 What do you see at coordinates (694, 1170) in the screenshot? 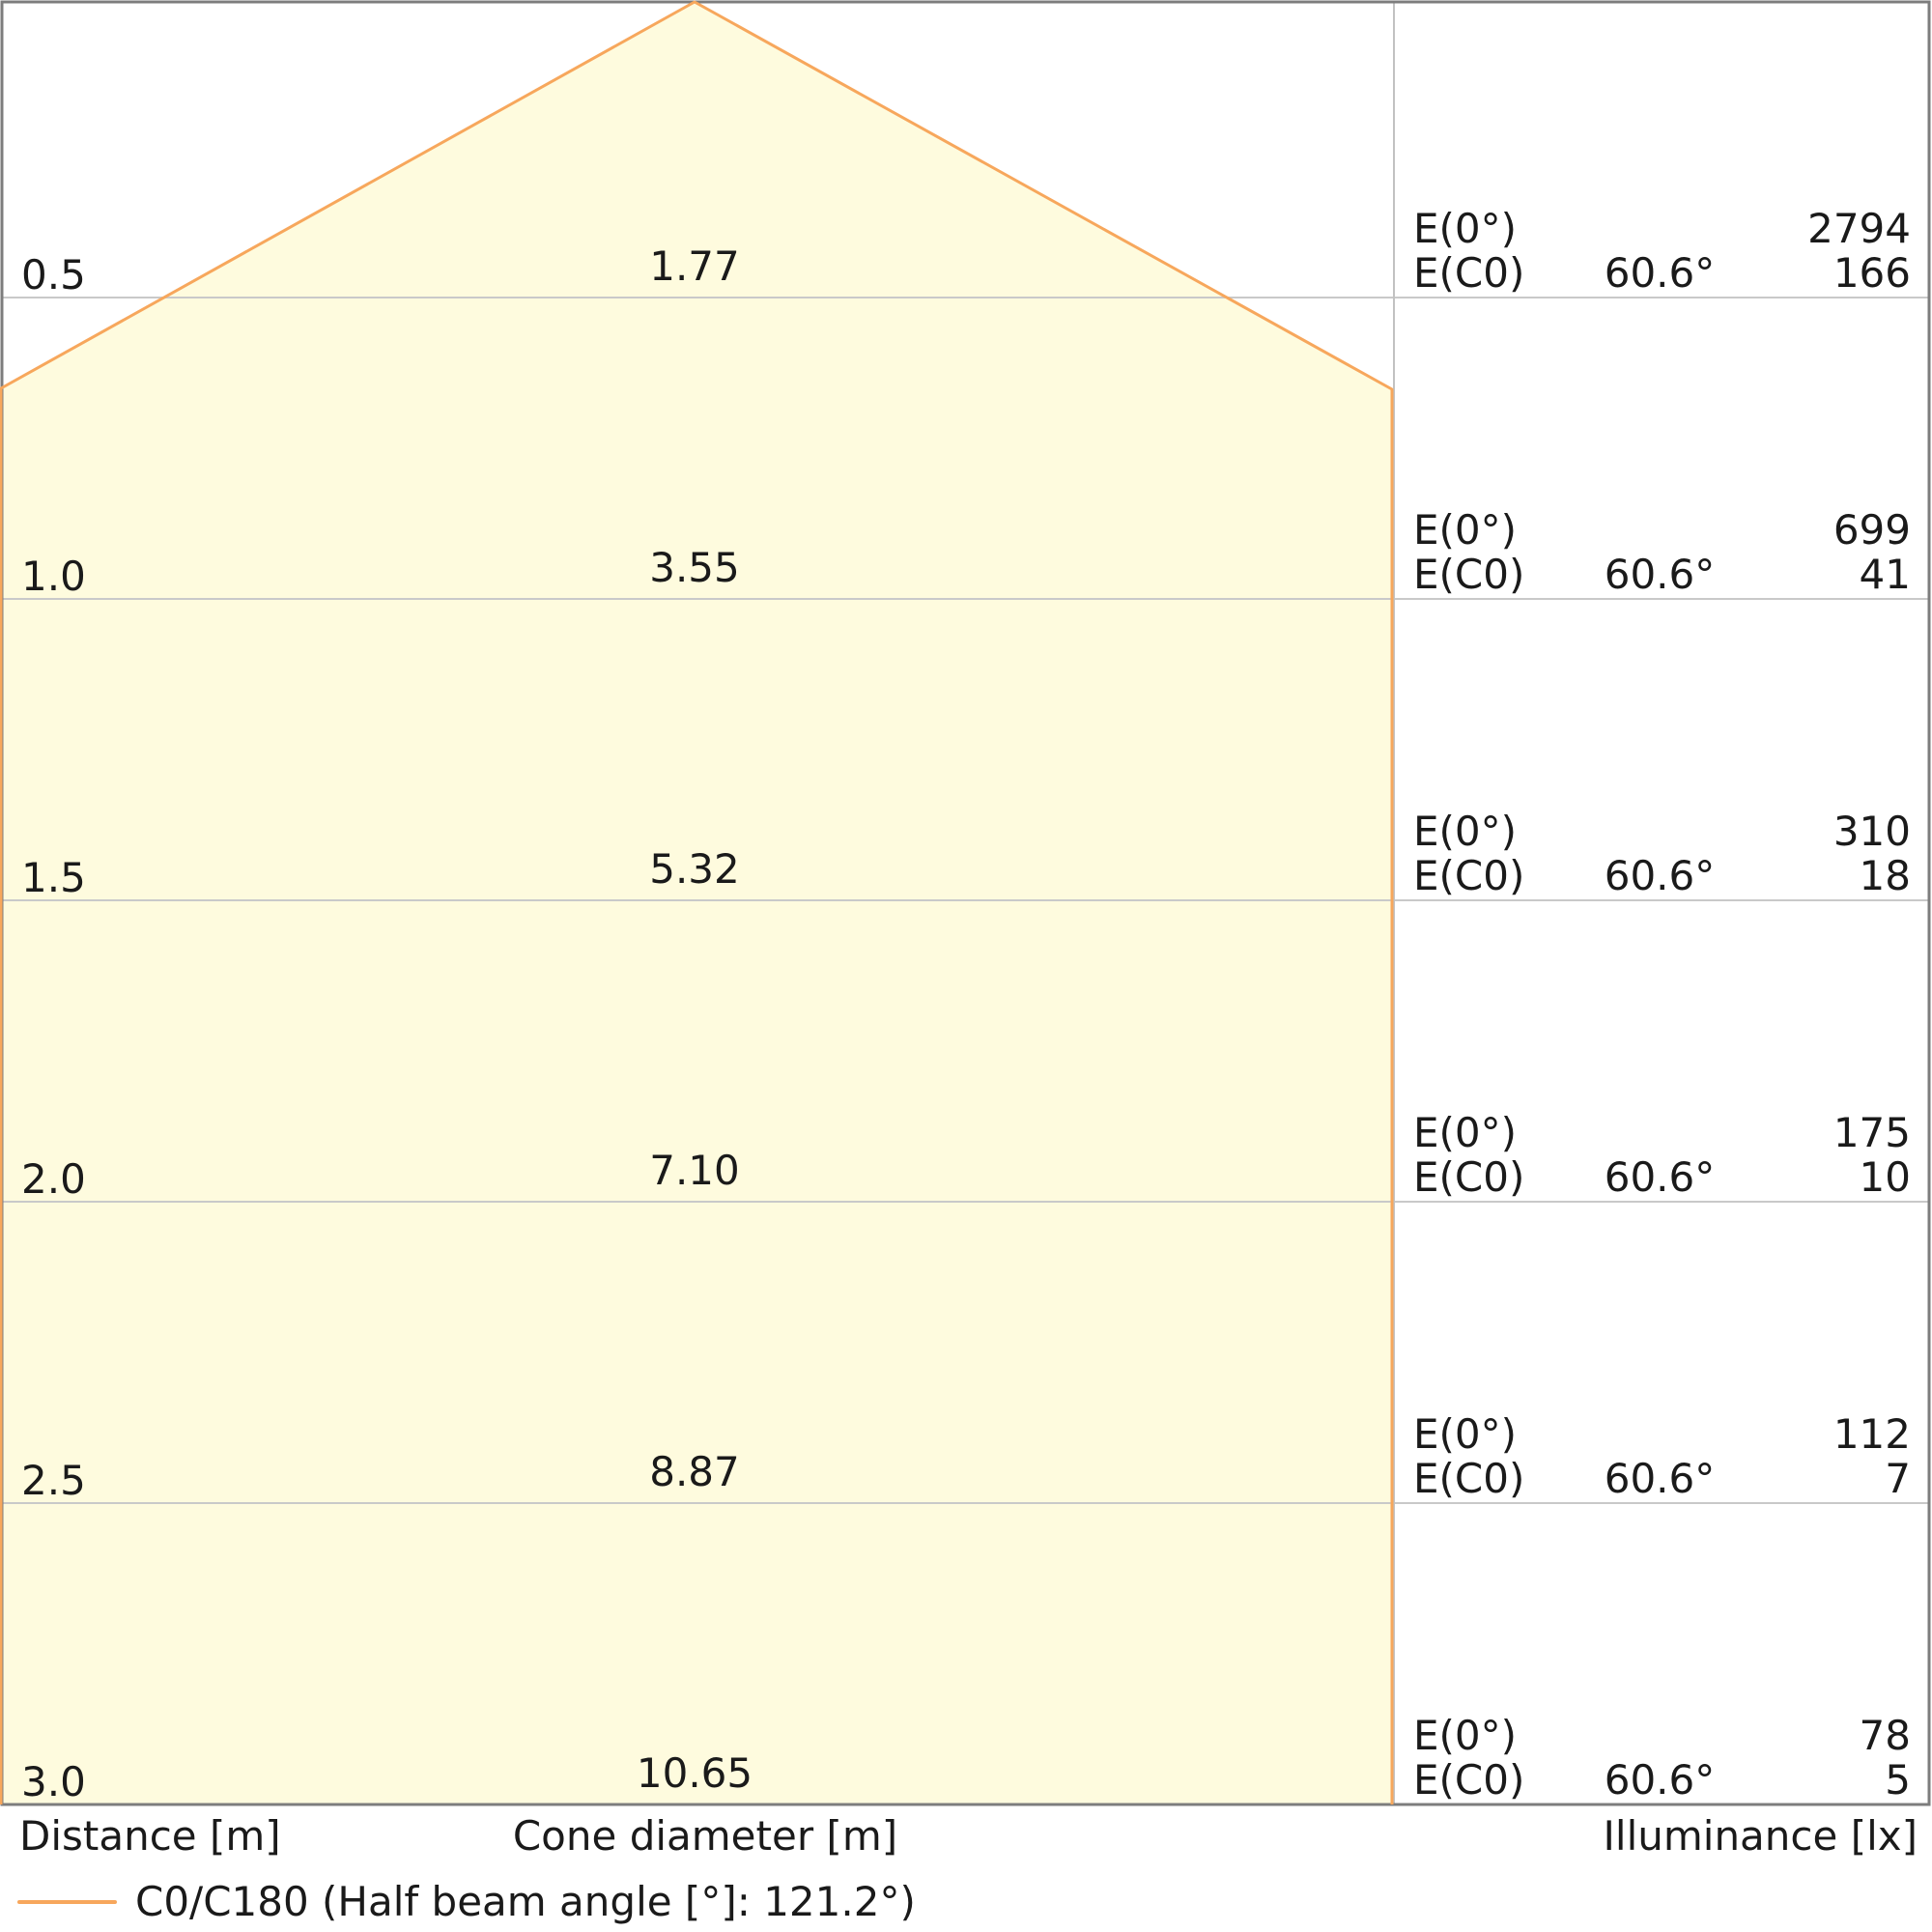
I see `cone-diameter-value: 7.10` at bounding box center [694, 1170].